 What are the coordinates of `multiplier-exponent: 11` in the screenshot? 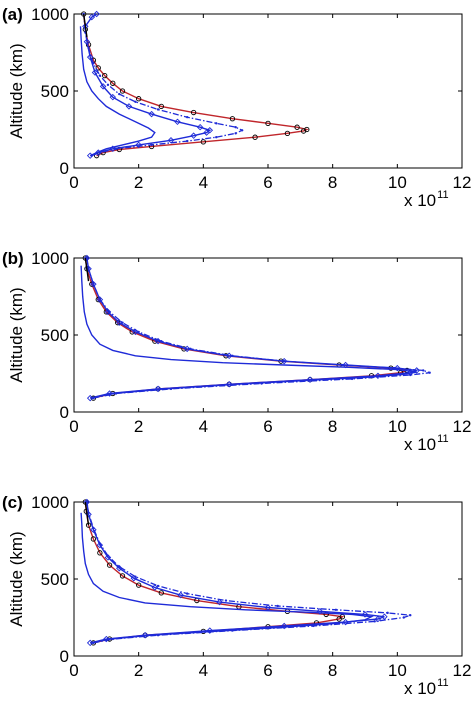 It's located at (442, 195).